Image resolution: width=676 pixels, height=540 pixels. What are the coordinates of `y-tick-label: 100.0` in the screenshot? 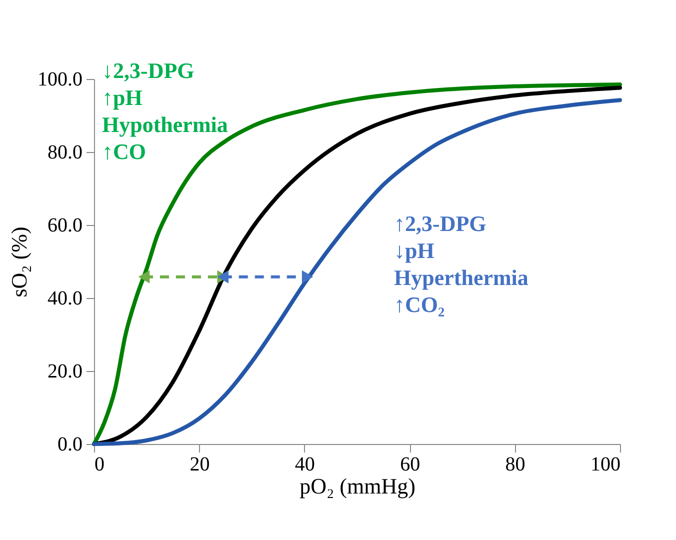 It's located at (60, 79).